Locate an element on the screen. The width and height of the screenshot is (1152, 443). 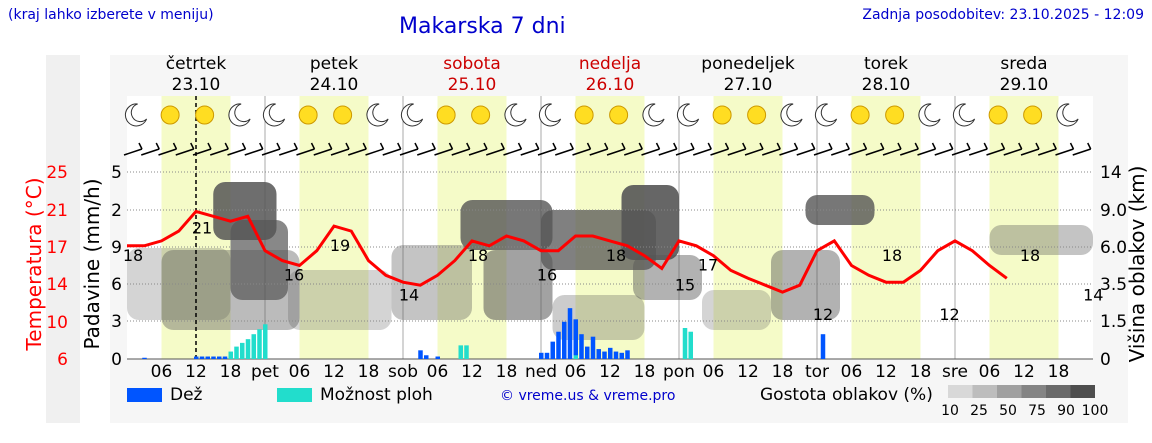
temperature-axis-label: Temperatura (°C) is located at coordinates (34, 264).